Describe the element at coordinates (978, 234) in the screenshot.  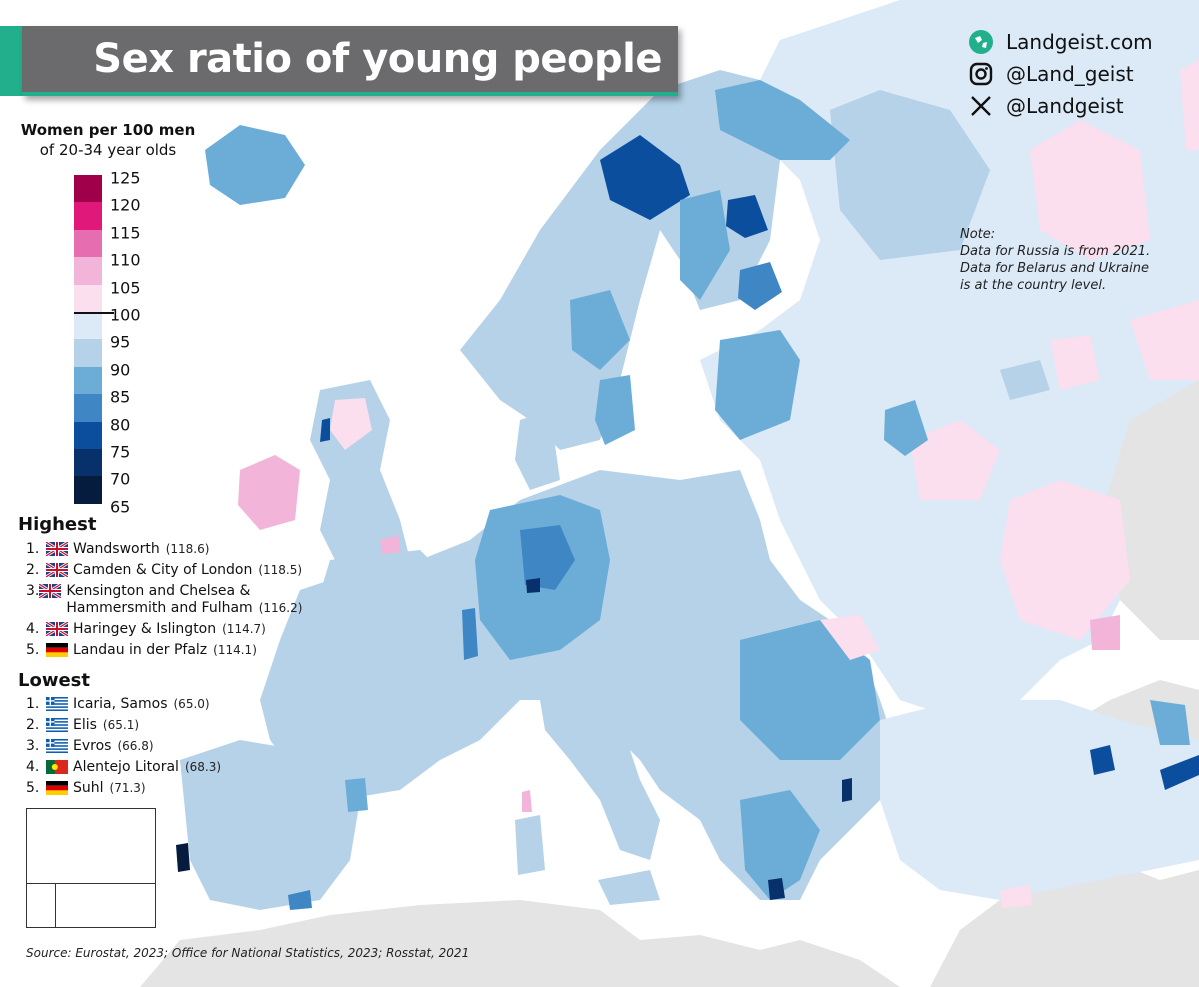
I see `note-heading: Note:` at that location.